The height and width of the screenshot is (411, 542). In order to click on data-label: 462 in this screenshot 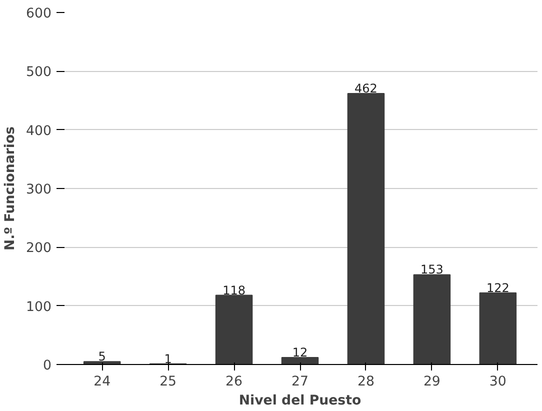, I will do `click(366, 88)`.